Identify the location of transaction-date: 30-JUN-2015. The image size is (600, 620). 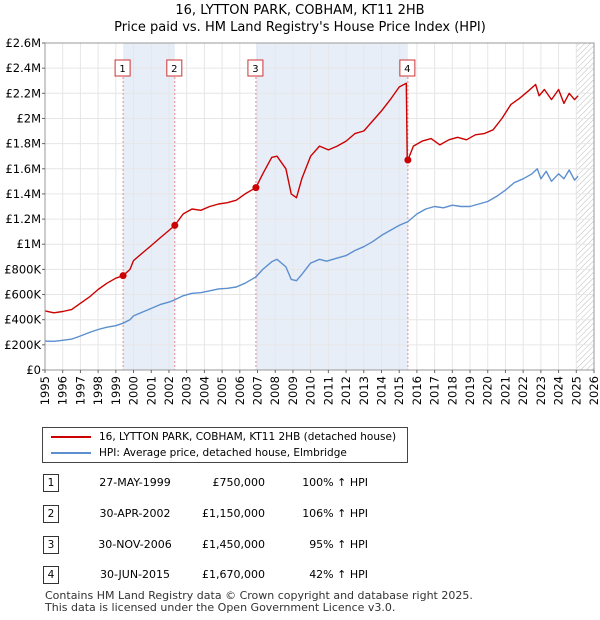
(135, 574).